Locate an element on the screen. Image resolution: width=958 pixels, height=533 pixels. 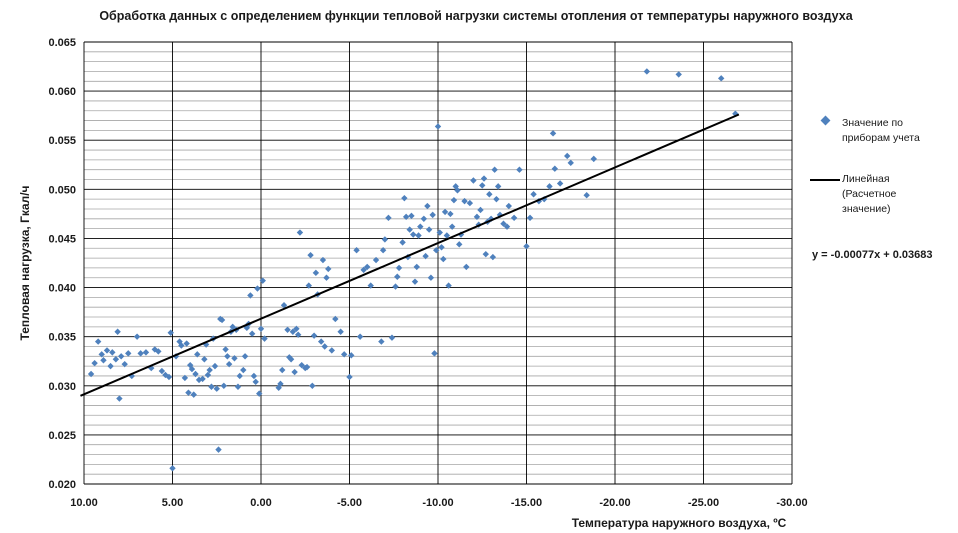
x-tick-label: 10.00 is located at coordinates (84, 503).